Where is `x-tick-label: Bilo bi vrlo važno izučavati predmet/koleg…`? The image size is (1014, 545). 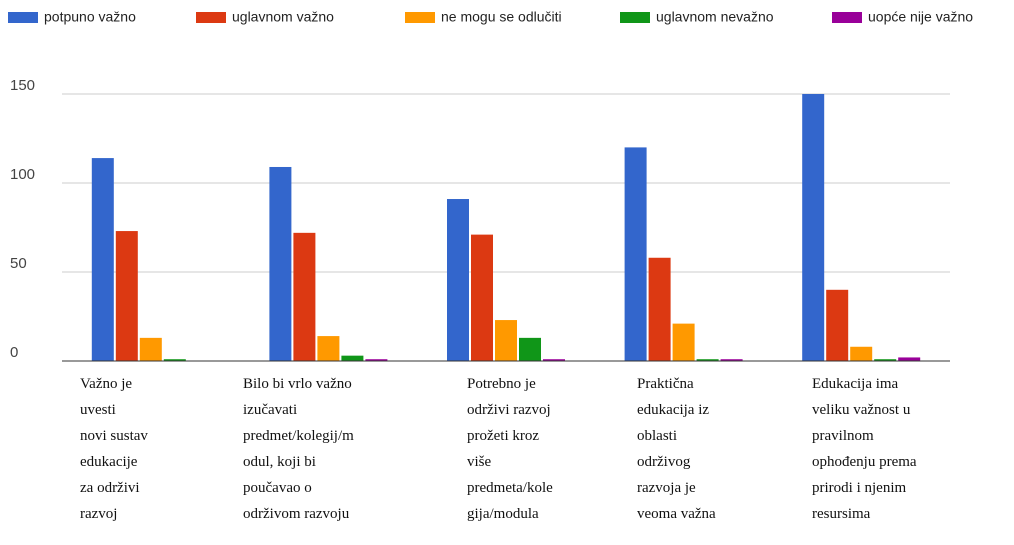 x-tick-label: Bilo bi vrlo važno izučavati predmet/koleg… is located at coordinates (298, 449).